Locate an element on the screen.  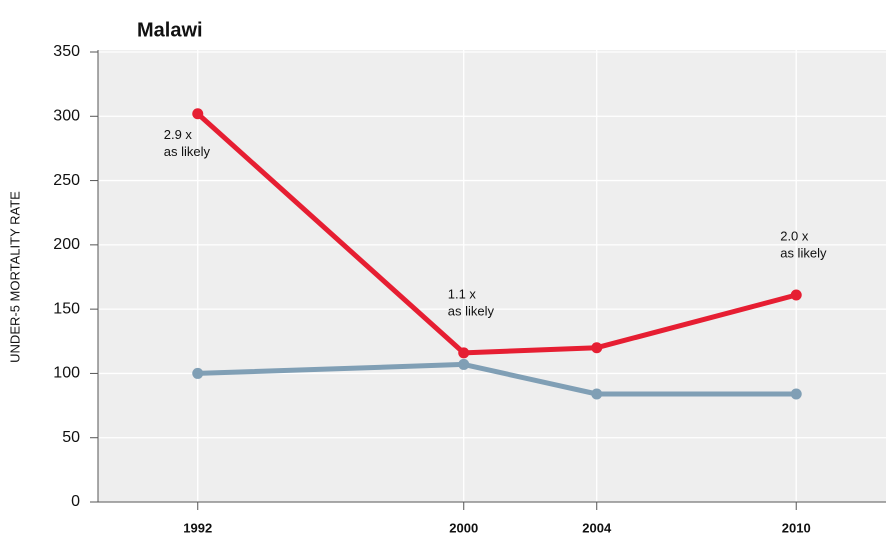
series-line is located at coordinates (497, 379).